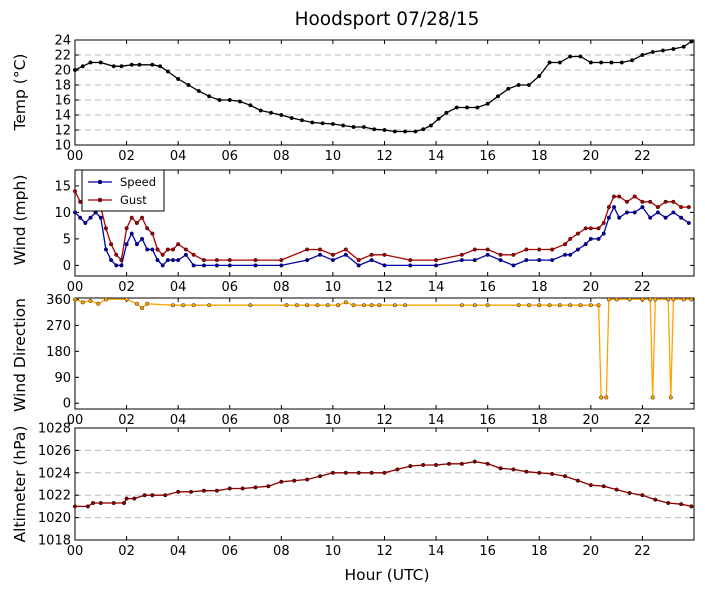 The height and width of the screenshot is (594, 705). I want to click on y-tick-label: 270, so click(58, 326).